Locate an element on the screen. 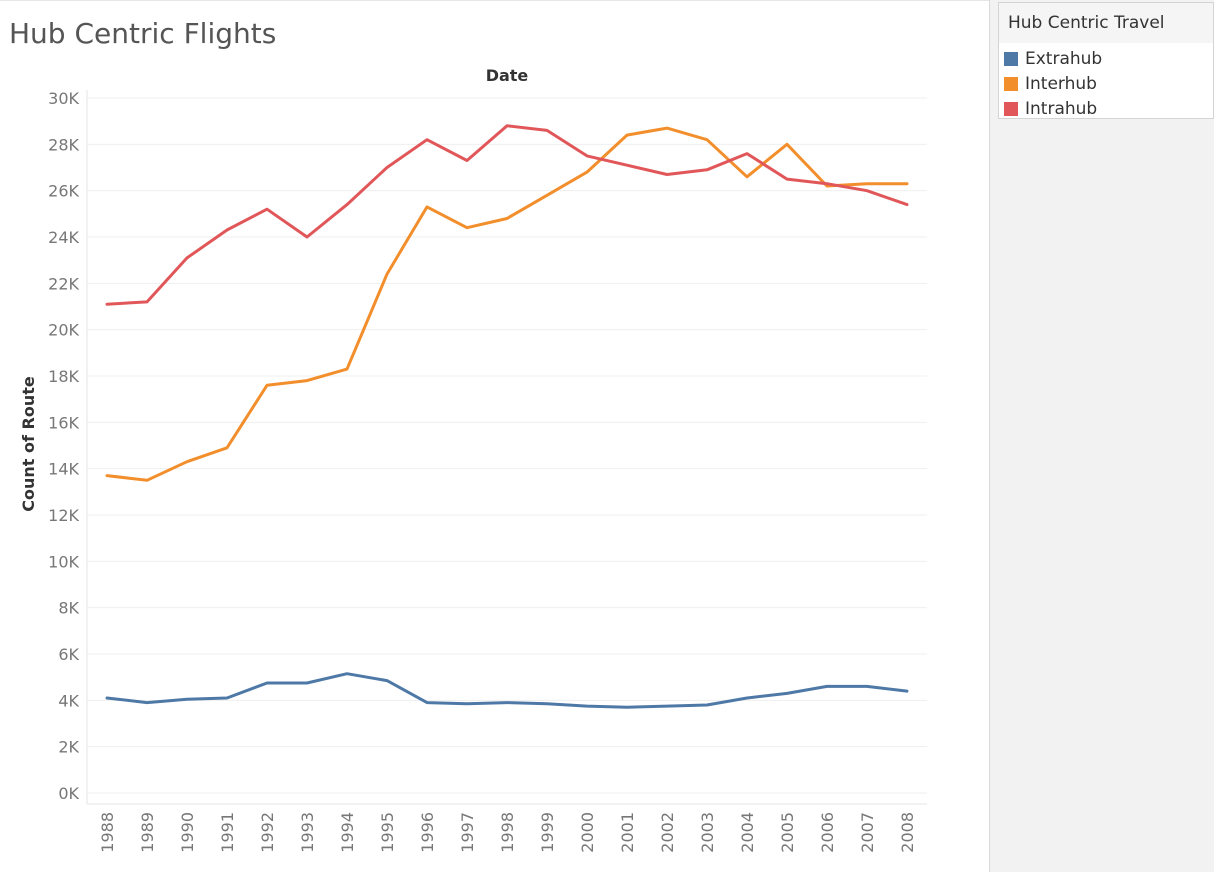  x-tick-label: 1996 is located at coordinates (427, 832).